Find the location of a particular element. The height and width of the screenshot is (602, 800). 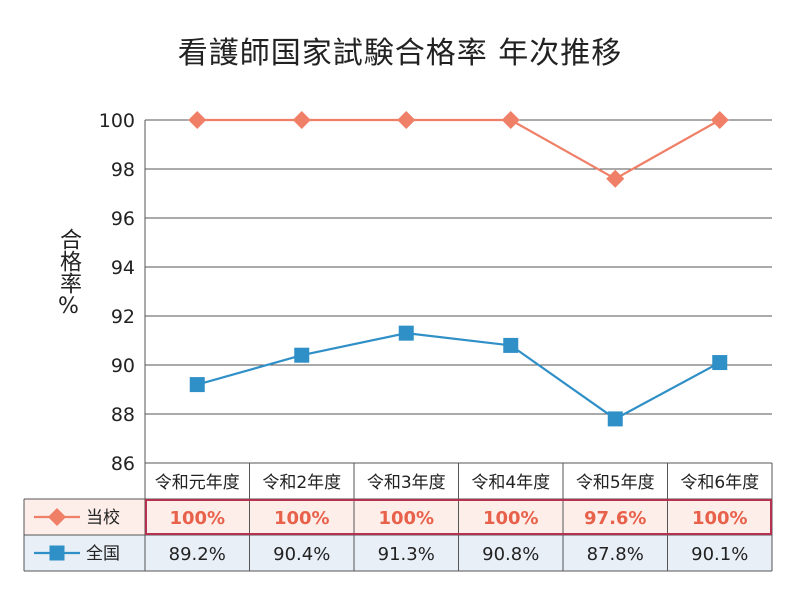

national-value-cell: 90.4% is located at coordinates (301, 554).